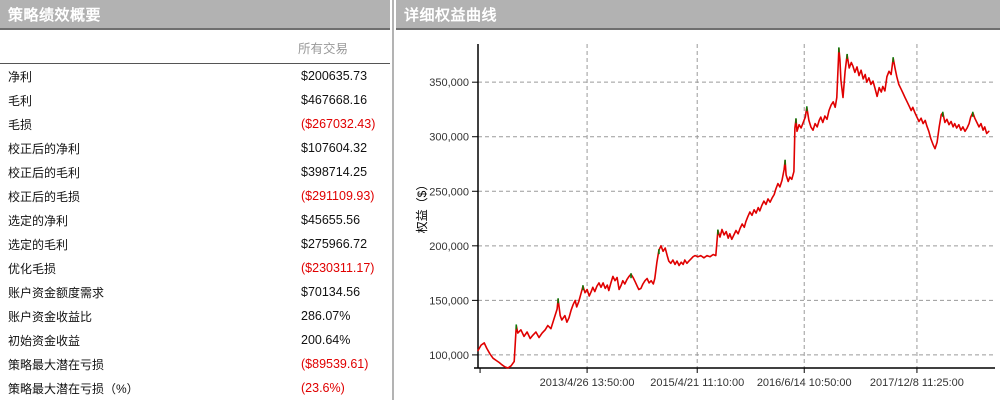 The image size is (1000, 400). Describe the element at coordinates (331, 292) in the screenshot. I see `metric-value: $70134.56` at that location.